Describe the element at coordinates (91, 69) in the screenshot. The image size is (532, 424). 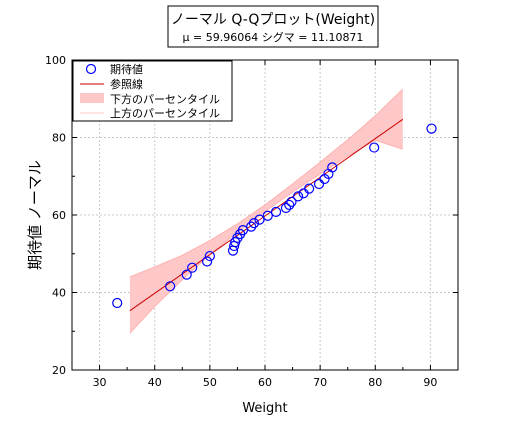
I see `legend-marker-expected` at that location.